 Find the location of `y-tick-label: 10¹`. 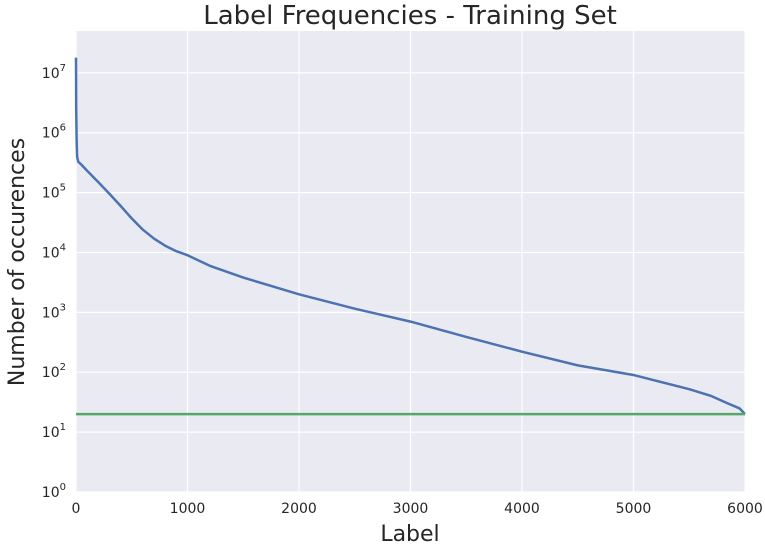

y-tick-label: 10¹ is located at coordinates (54, 431).